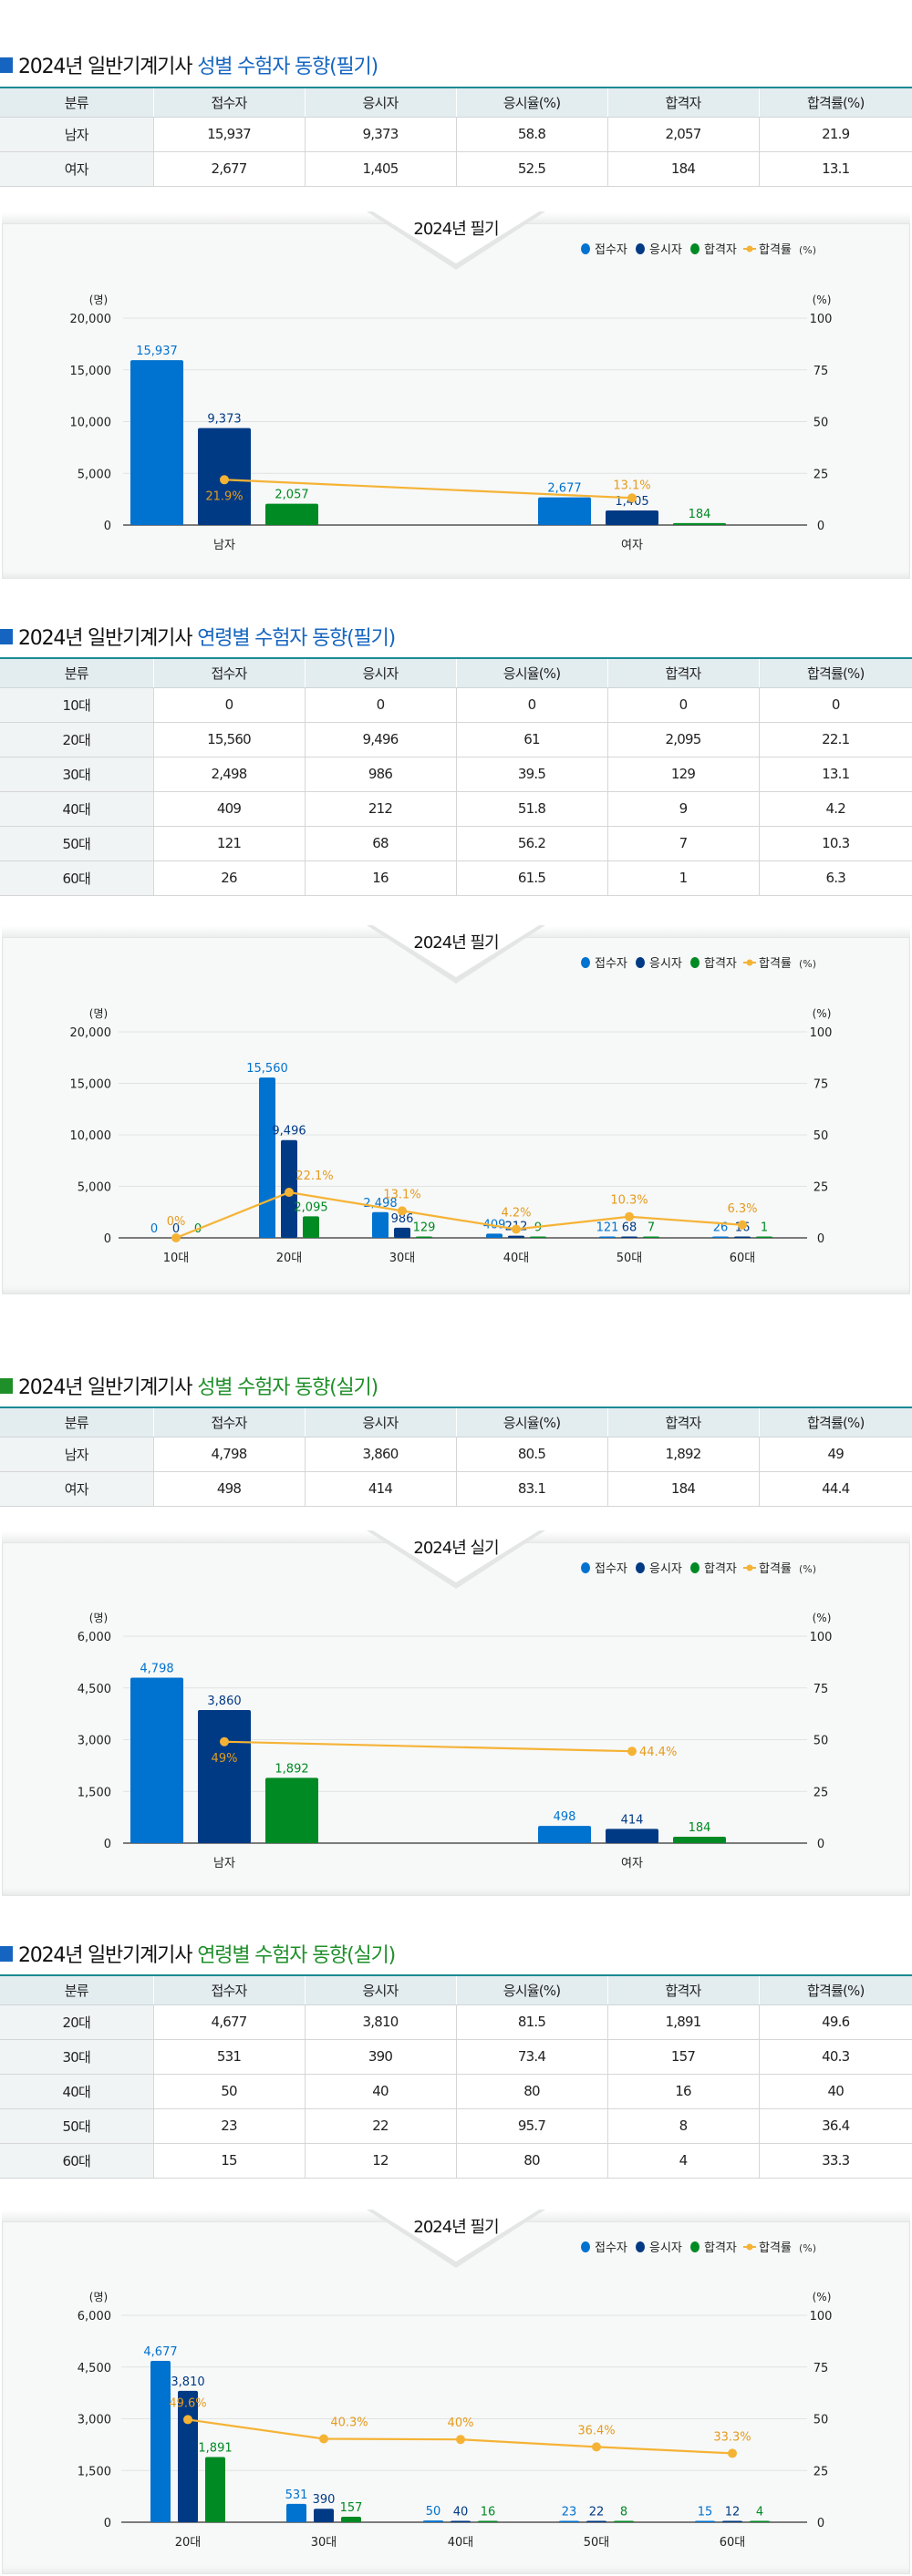 The image size is (912, 2576). Describe the element at coordinates (352, 2508) in the screenshot. I see `bar-value-label: 157` at that location.